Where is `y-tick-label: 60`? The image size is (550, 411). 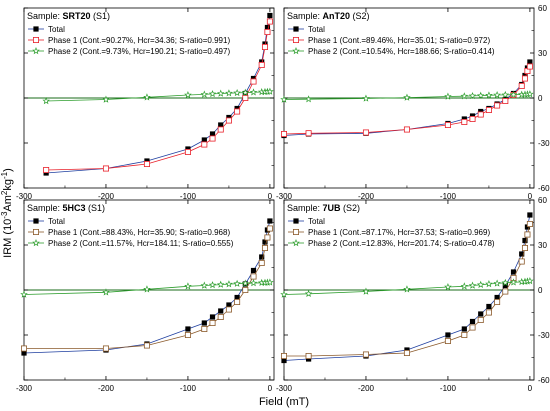
y-tick-label: 60 is located at coordinates (542, 8).